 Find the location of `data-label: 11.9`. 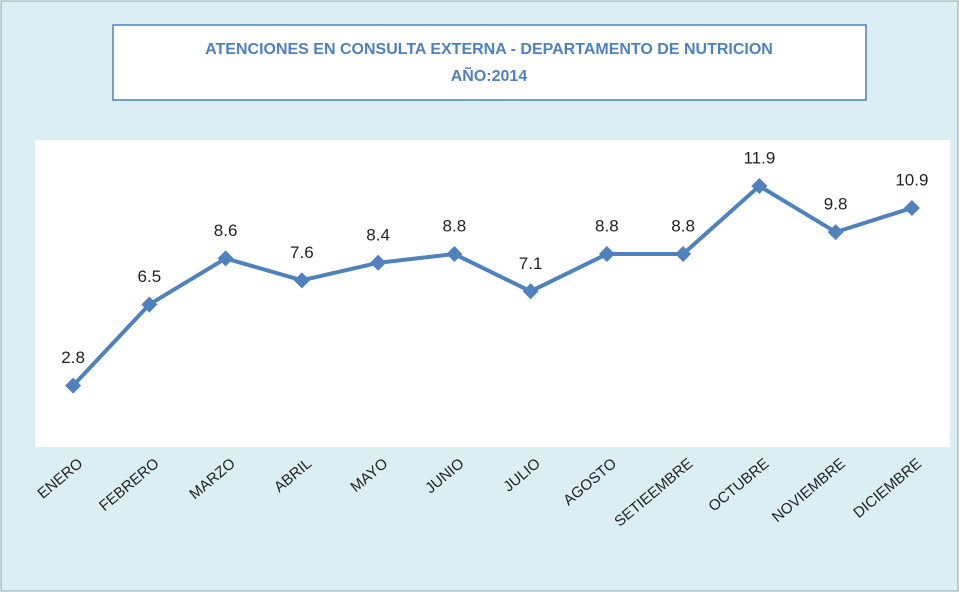

data-label: 11.9 is located at coordinates (759, 158).